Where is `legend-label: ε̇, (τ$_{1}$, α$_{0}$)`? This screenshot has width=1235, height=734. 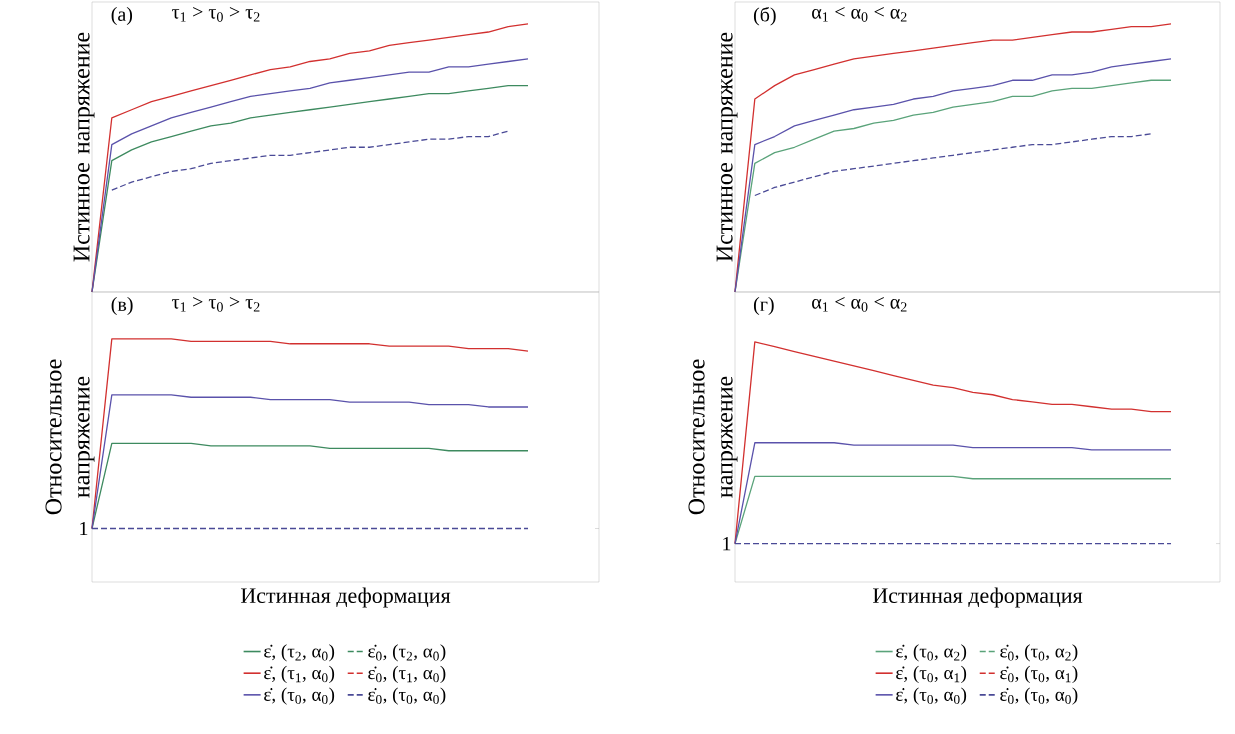
legend-label: ε̇, (τ$_{1}$, α$_{0}$) is located at coordinates (299, 674).